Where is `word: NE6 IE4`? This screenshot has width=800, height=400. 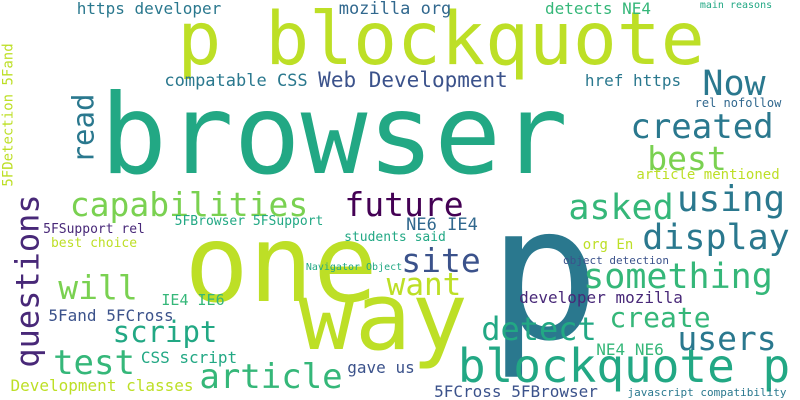 word: NE6 IE4 is located at coordinates (442, 224).